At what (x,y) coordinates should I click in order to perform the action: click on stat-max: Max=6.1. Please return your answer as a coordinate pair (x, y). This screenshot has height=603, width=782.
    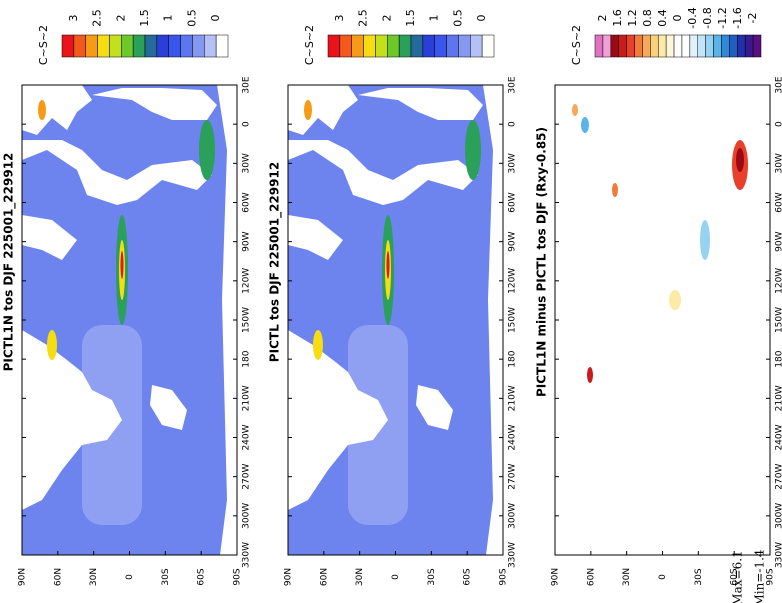
    Looking at the image, I should click on (738, 576).